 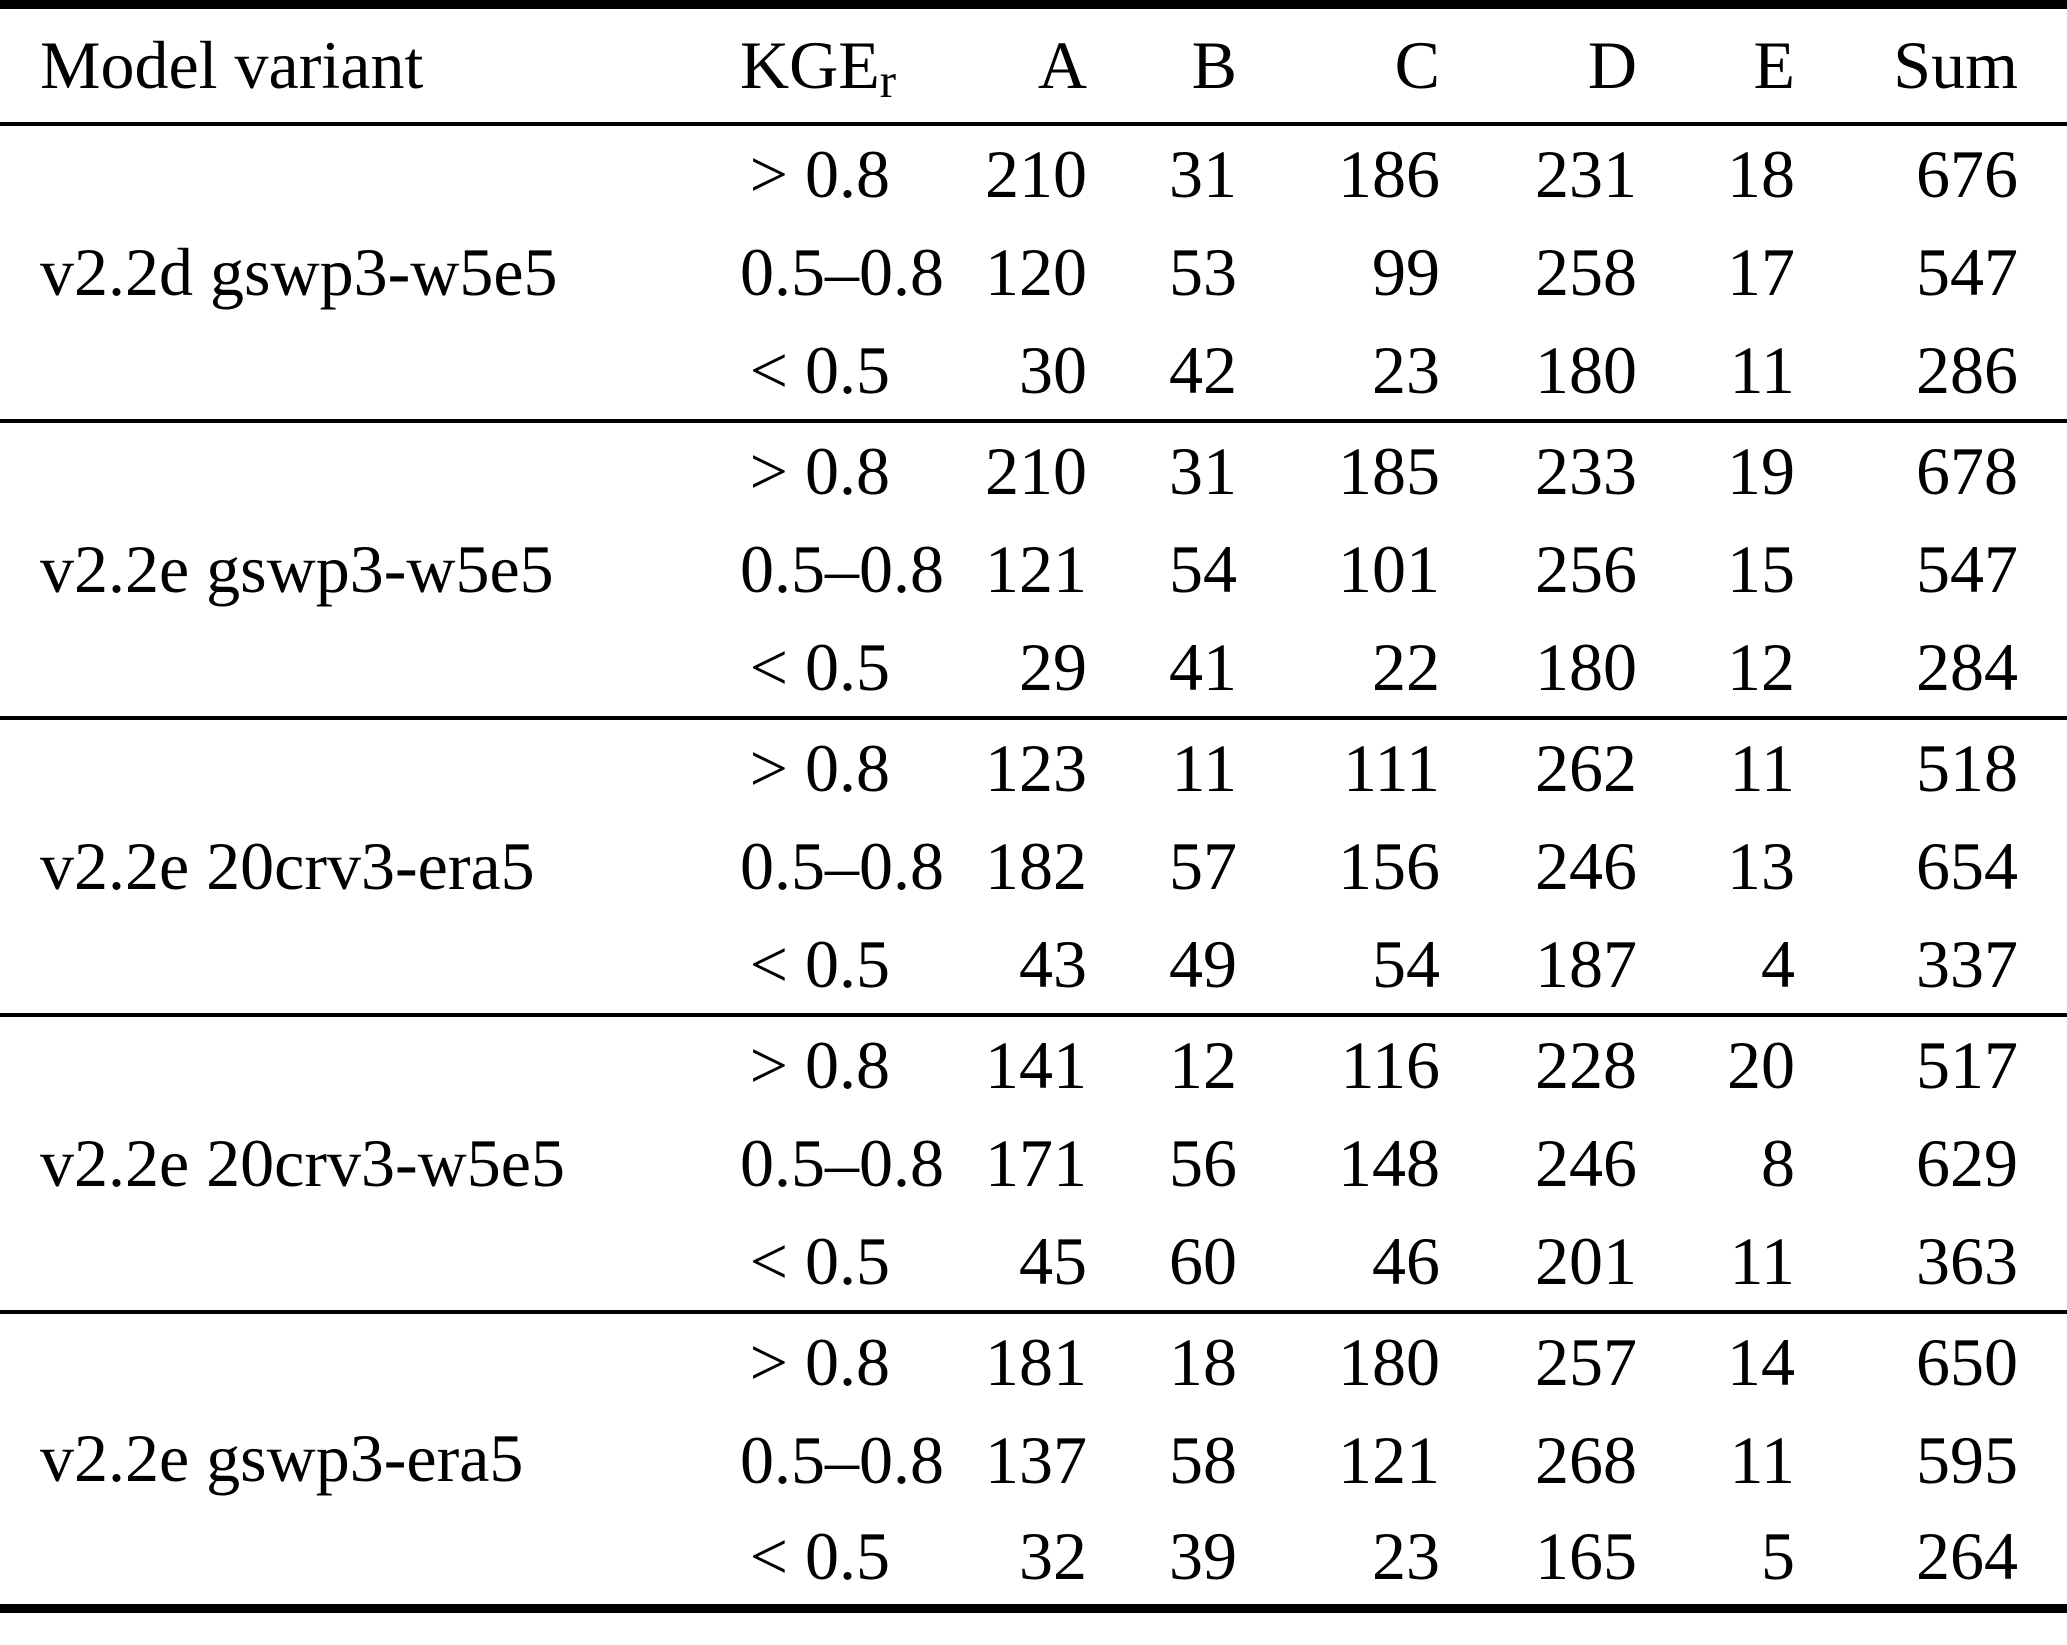 I want to click on col-header-B: B, so click(x=1214, y=64).